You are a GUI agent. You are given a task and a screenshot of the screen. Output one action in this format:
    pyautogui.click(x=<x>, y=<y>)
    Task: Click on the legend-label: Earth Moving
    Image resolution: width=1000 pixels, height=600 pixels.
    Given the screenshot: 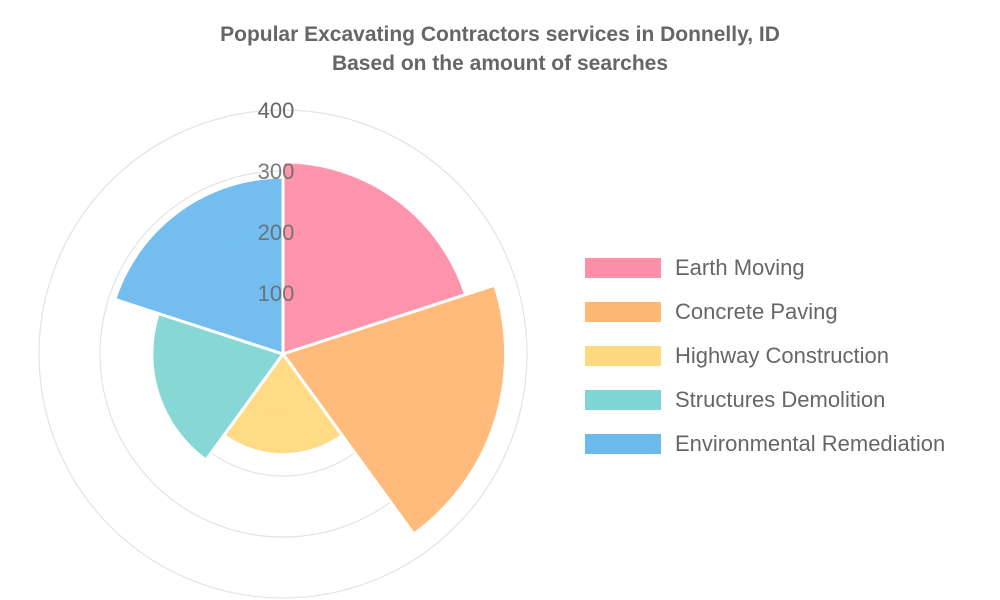 What is the action you would take?
    pyautogui.click(x=740, y=267)
    